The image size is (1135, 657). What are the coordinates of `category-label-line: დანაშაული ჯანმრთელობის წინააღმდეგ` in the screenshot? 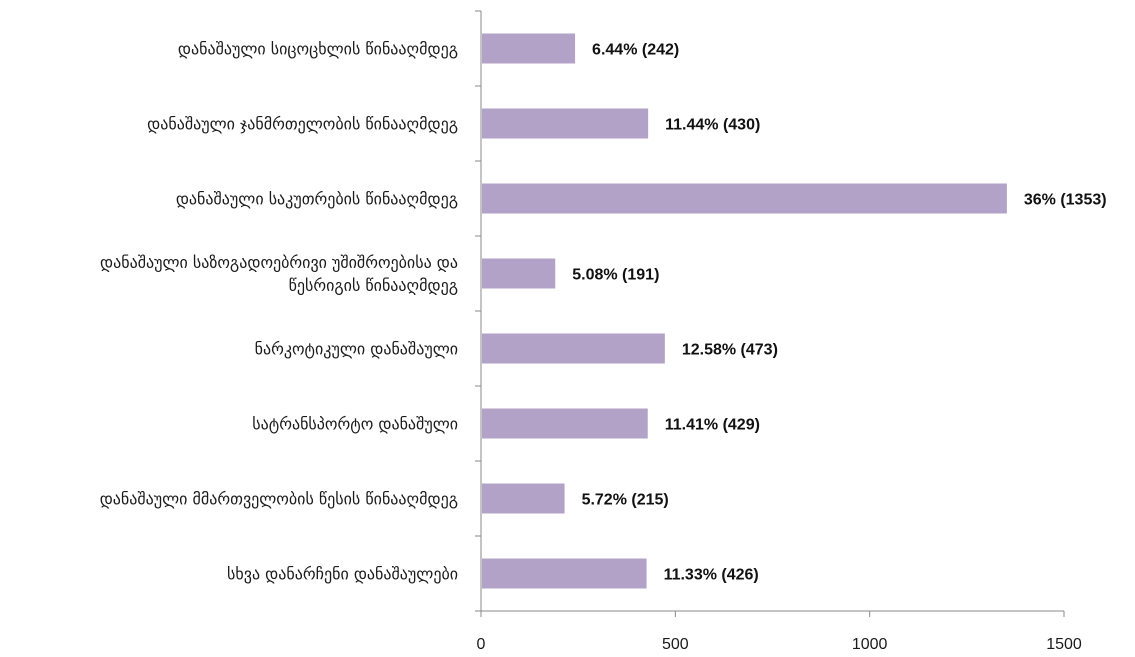 It's located at (302, 124).